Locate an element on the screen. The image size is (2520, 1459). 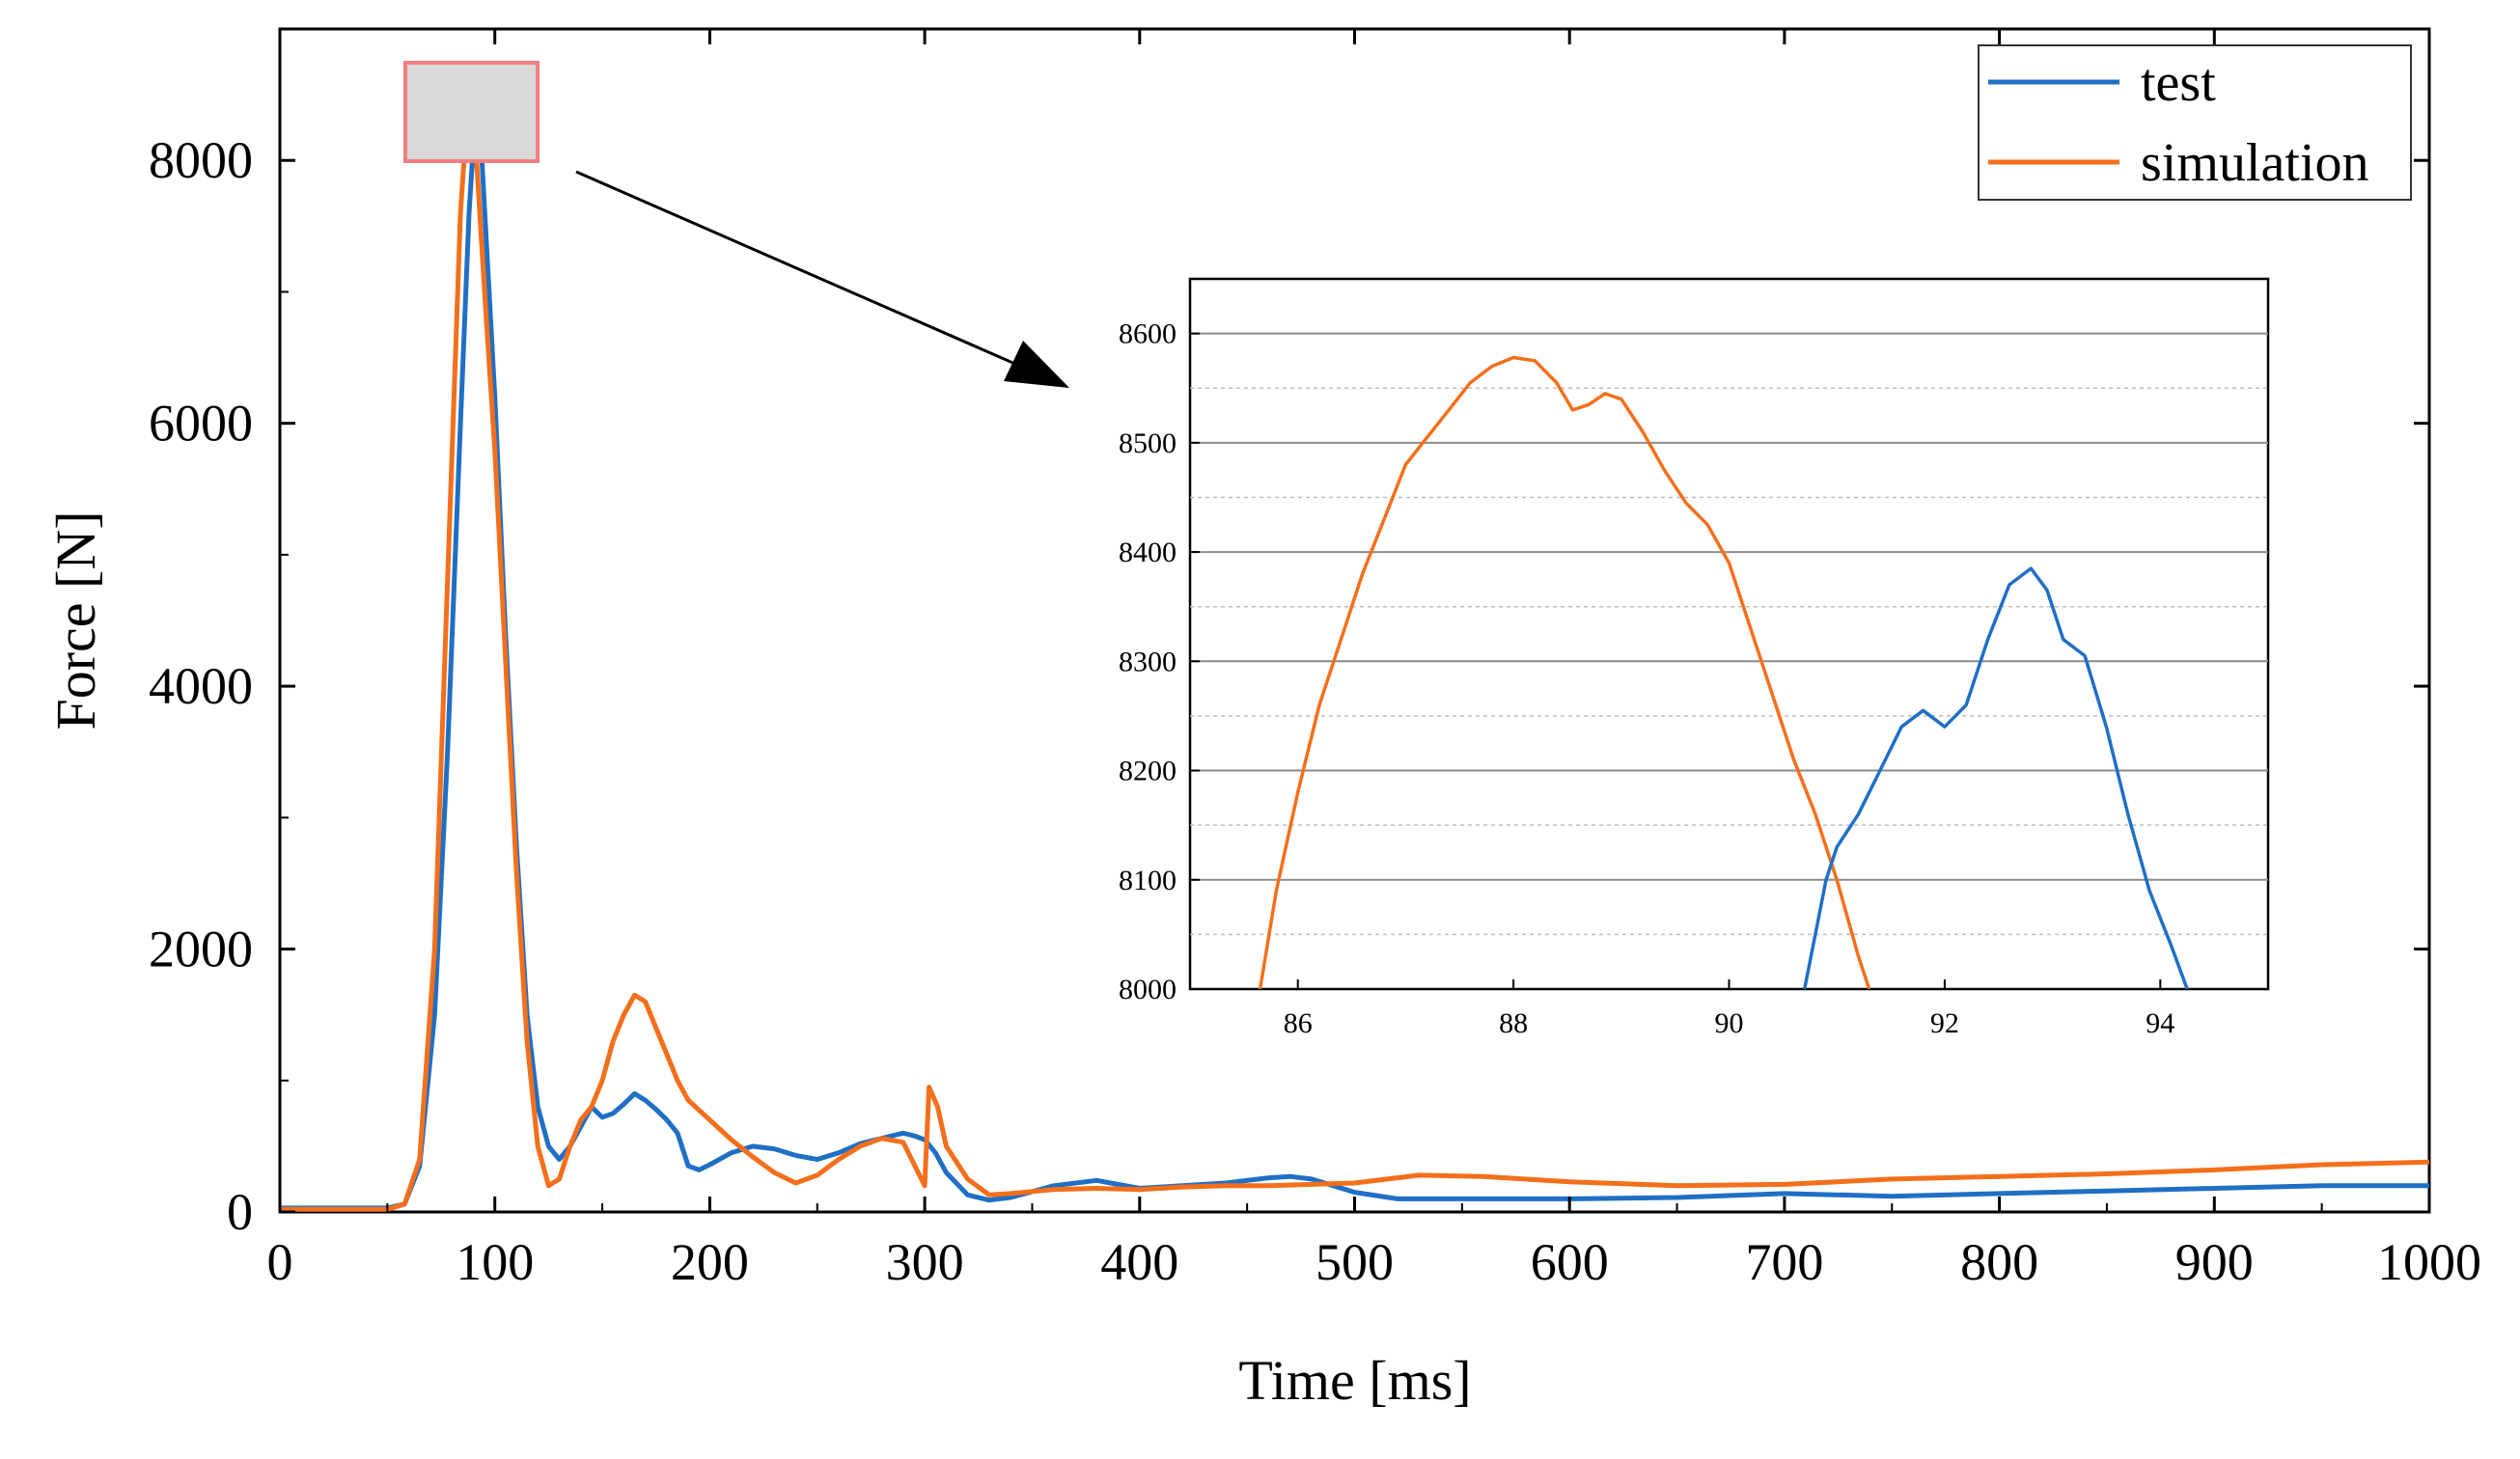
y-tick-label-8000: 8000 is located at coordinates (201, 160).